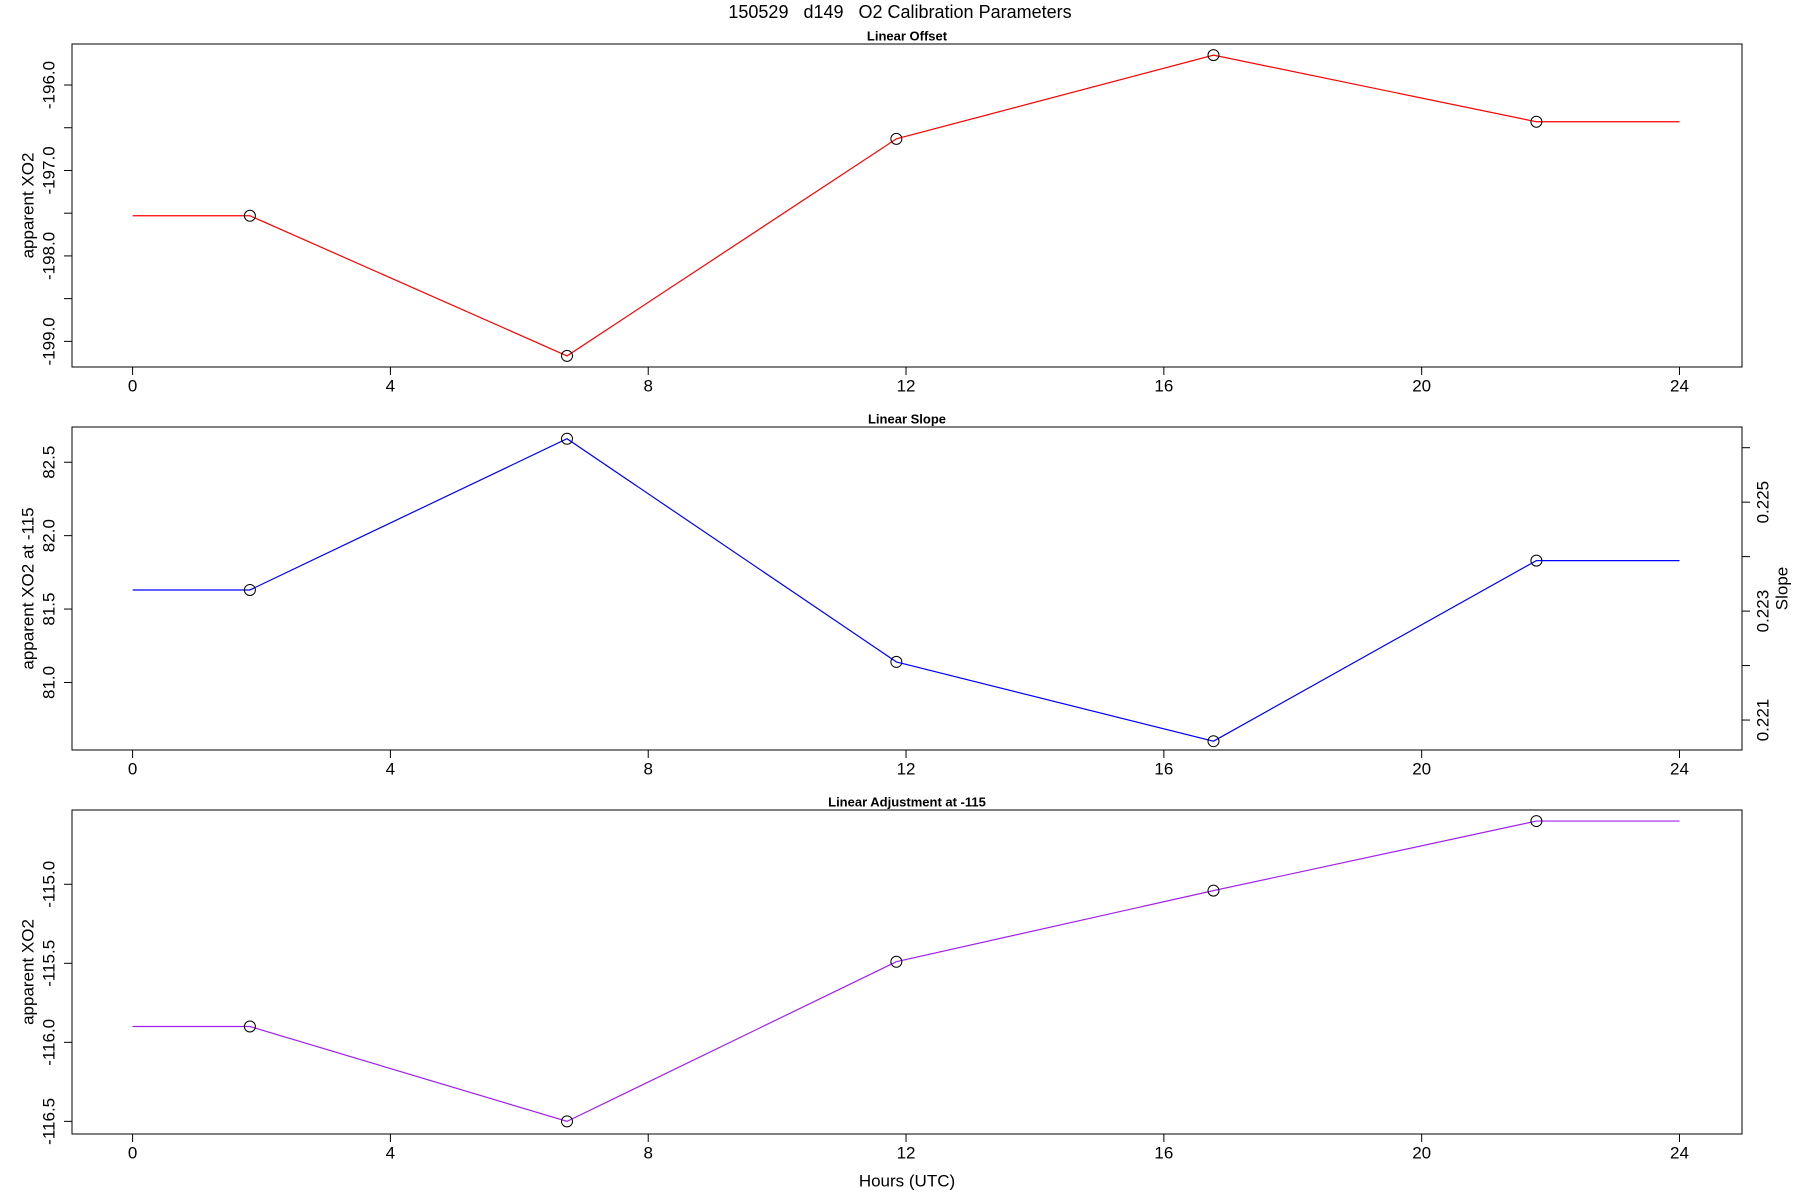  What do you see at coordinates (48, 170) in the screenshot?
I see `y-tick-label: -197.0` at bounding box center [48, 170].